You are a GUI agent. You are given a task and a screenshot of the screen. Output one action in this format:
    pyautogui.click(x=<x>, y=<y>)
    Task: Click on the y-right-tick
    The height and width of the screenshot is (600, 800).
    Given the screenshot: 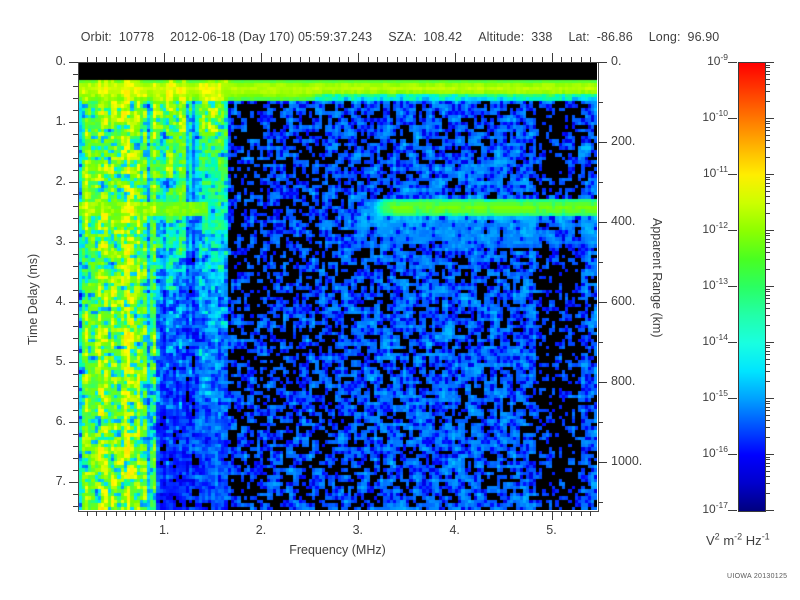 What is the action you would take?
    pyautogui.click(x=602, y=382)
    